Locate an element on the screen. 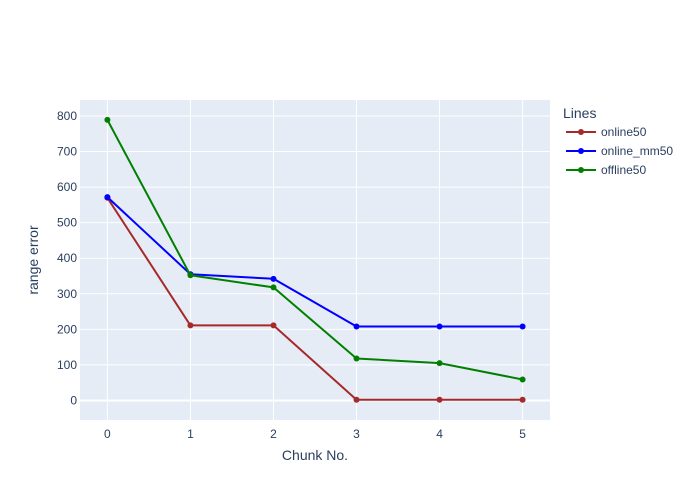 Image resolution: width=700 pixels, height=500 pixels. y-axis-ticks: 0 100 200 300 400 500 600 700 800 is located at coordinates (67, 258).